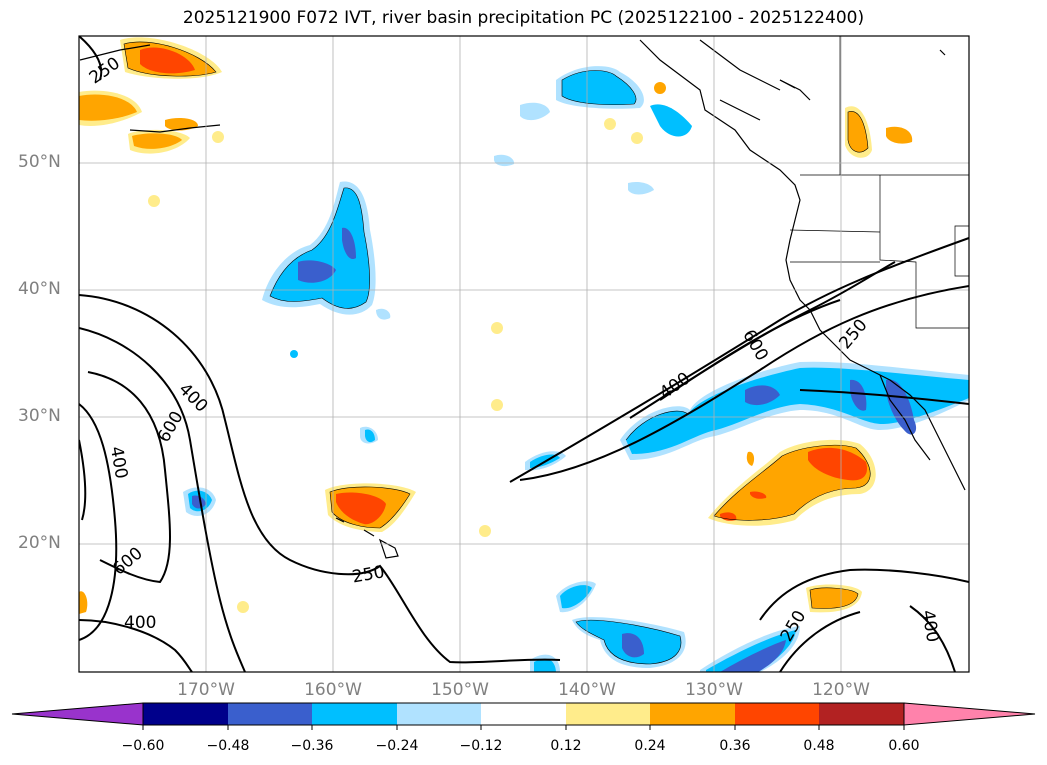 The height and width of the screenshot is (765, 1047). I want to click on colorbar, so click(523, 716).